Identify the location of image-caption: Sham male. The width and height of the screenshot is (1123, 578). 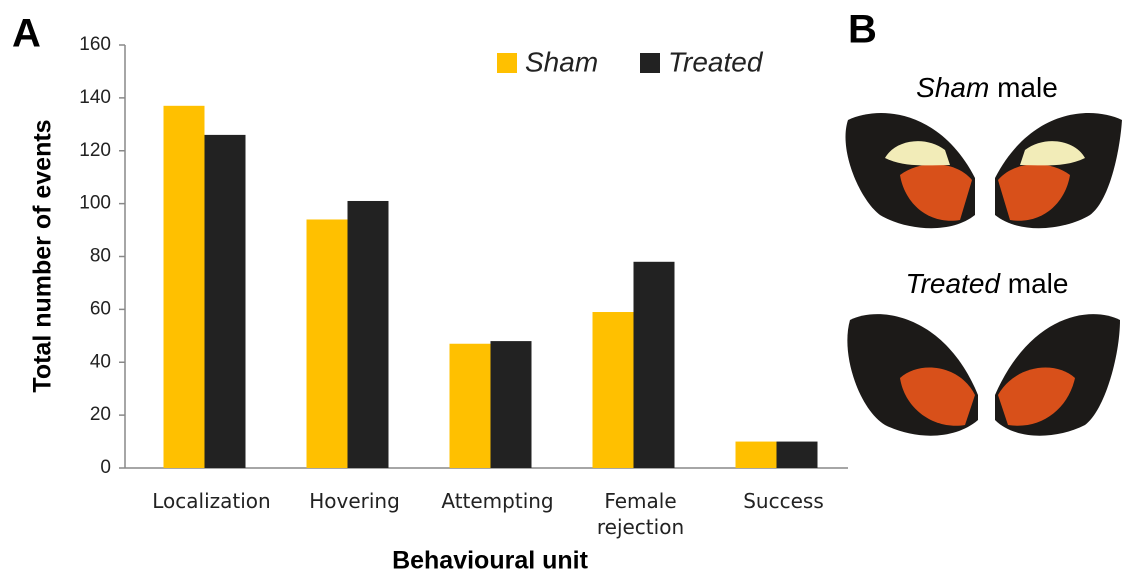
(987, 87).